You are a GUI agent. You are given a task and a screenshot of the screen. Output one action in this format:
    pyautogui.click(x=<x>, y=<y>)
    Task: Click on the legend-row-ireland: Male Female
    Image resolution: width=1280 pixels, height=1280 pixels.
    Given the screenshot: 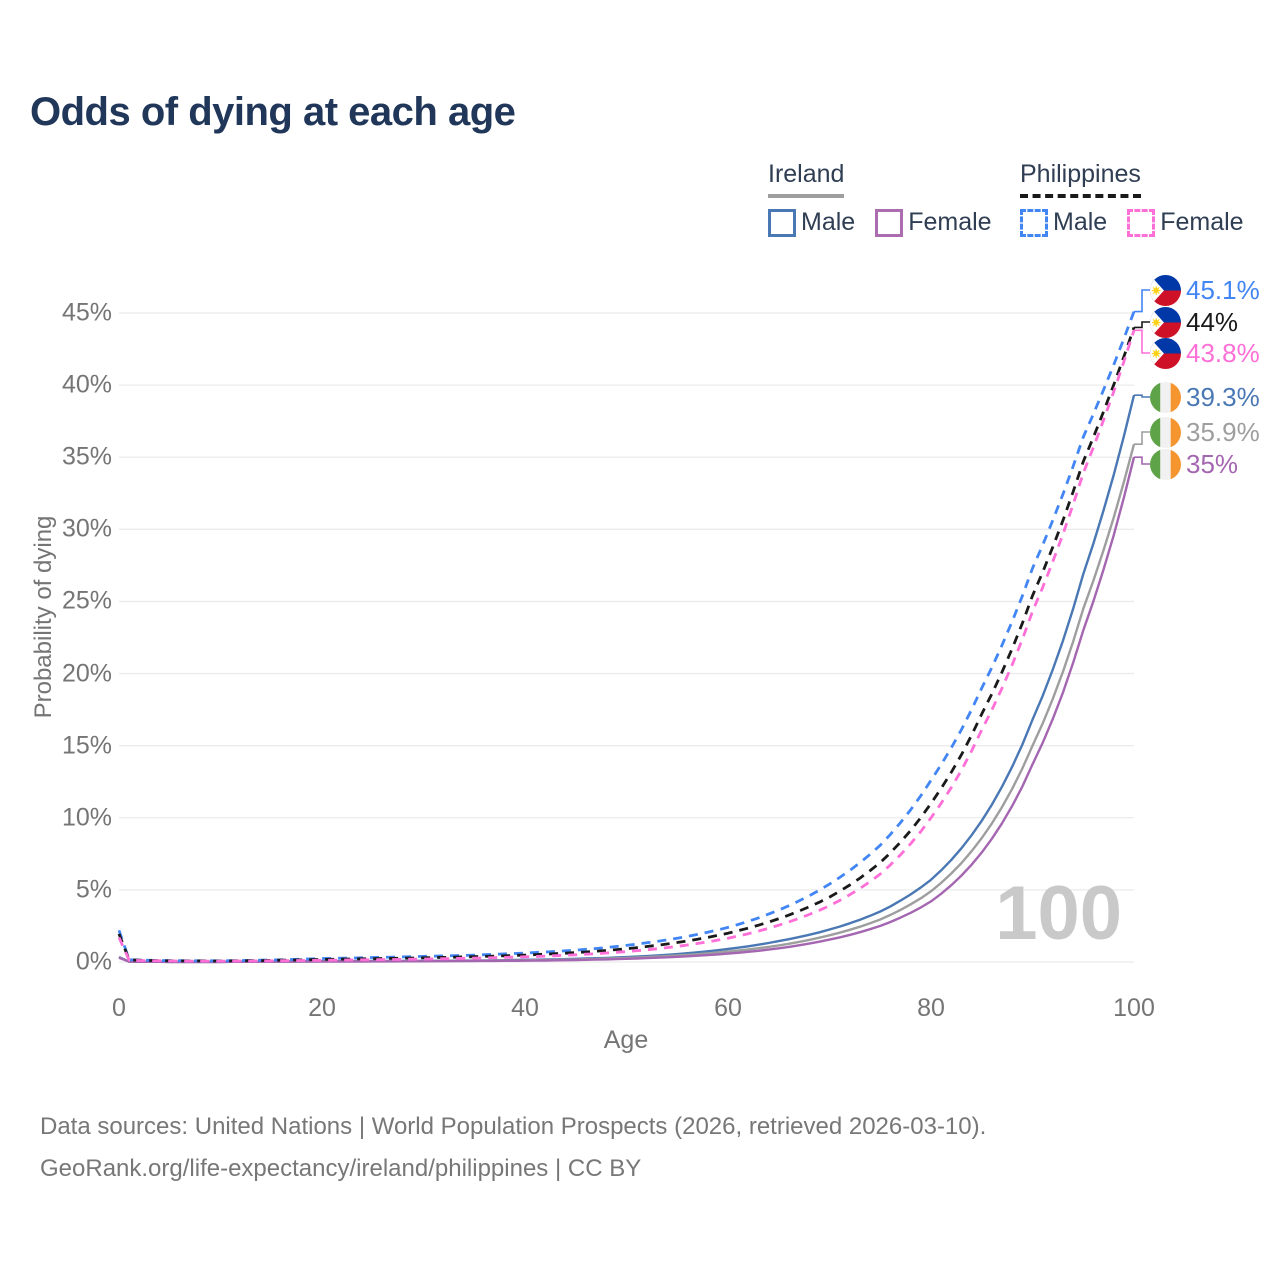 What is the action you would take?
    pyautogui.click(x=890, y=222)
    